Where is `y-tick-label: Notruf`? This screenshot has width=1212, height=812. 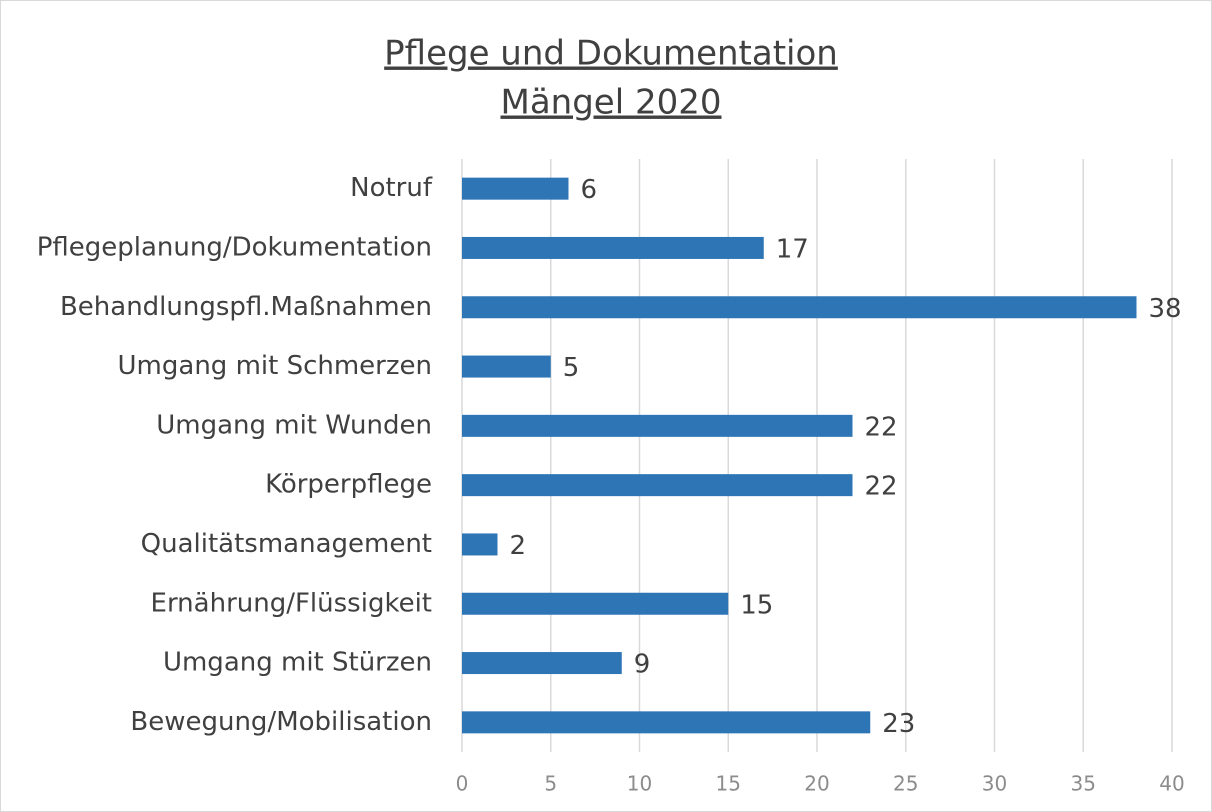 y-tick-label: Notruf is located at coordinates (391, 188).